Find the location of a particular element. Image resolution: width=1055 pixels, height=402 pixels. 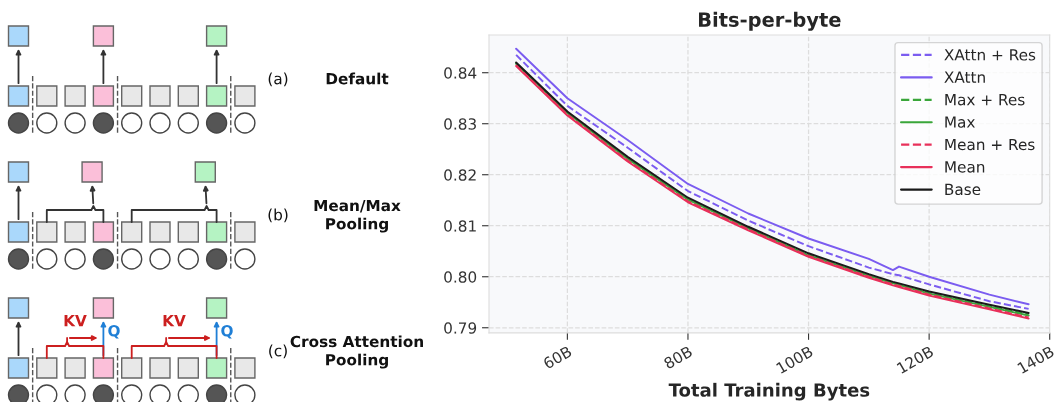

text: Default is located at coordinates (357, 78).